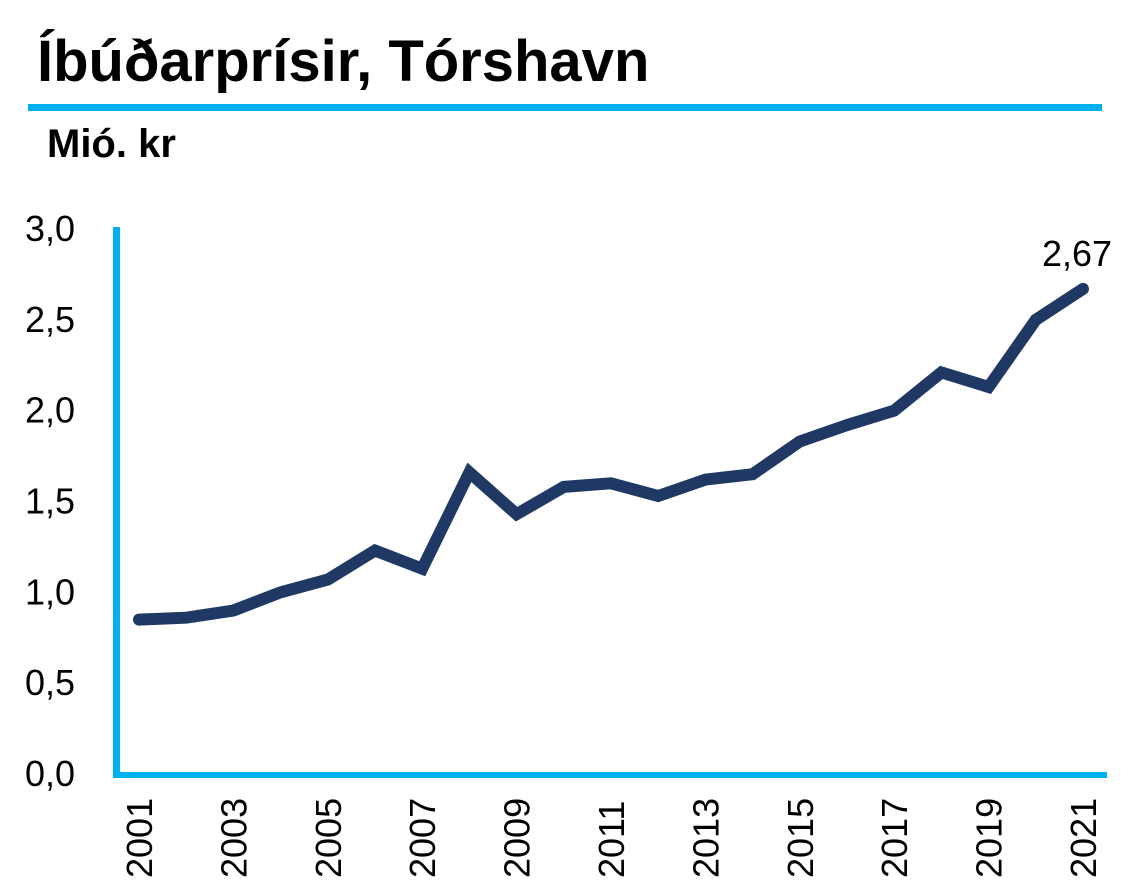 The width and height of the screenshot is (1140, 896). Describe the element at coordinates (328, 838) in the screenshot. I see `x-tick-label: 2005` at that location.